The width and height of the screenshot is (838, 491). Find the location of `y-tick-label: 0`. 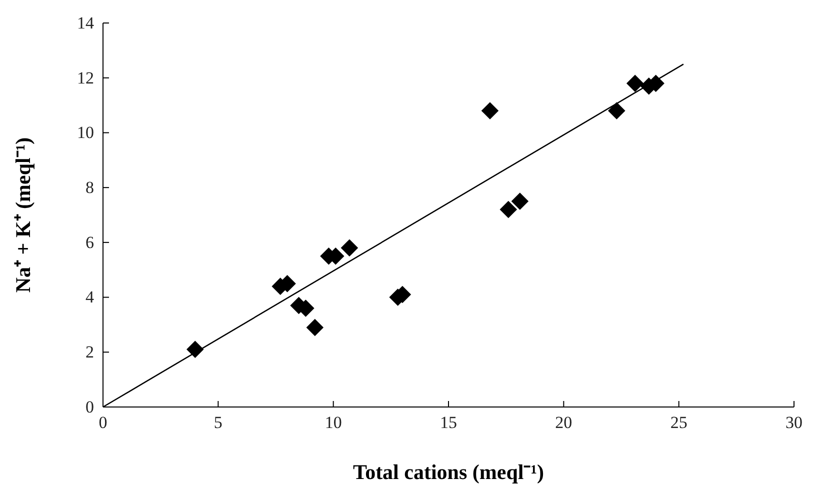

y-tick-label: 0 is located at coordinates (90, 406).